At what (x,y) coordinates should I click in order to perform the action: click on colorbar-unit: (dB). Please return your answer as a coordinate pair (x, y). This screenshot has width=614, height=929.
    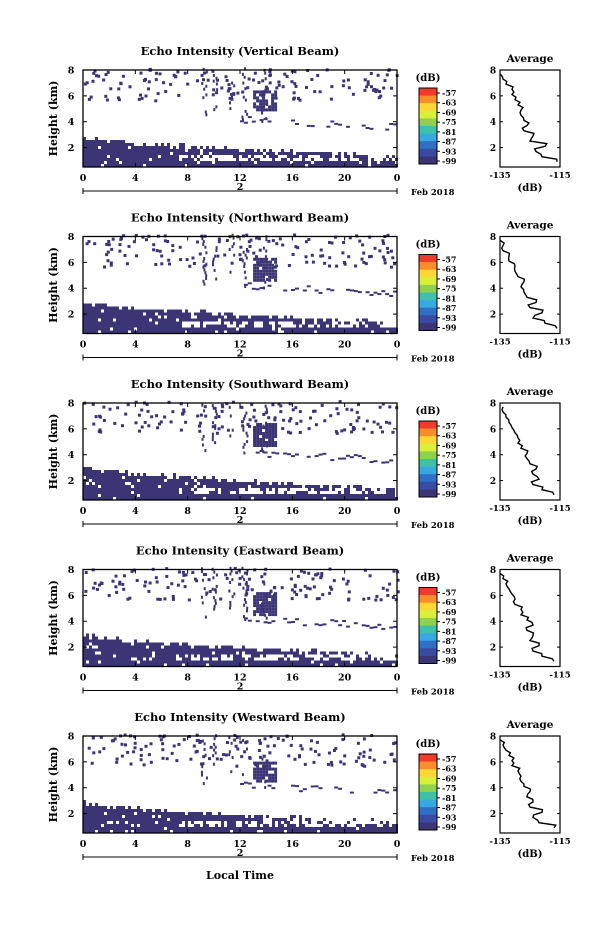
    Looking at the image, I should click on (428, 78).